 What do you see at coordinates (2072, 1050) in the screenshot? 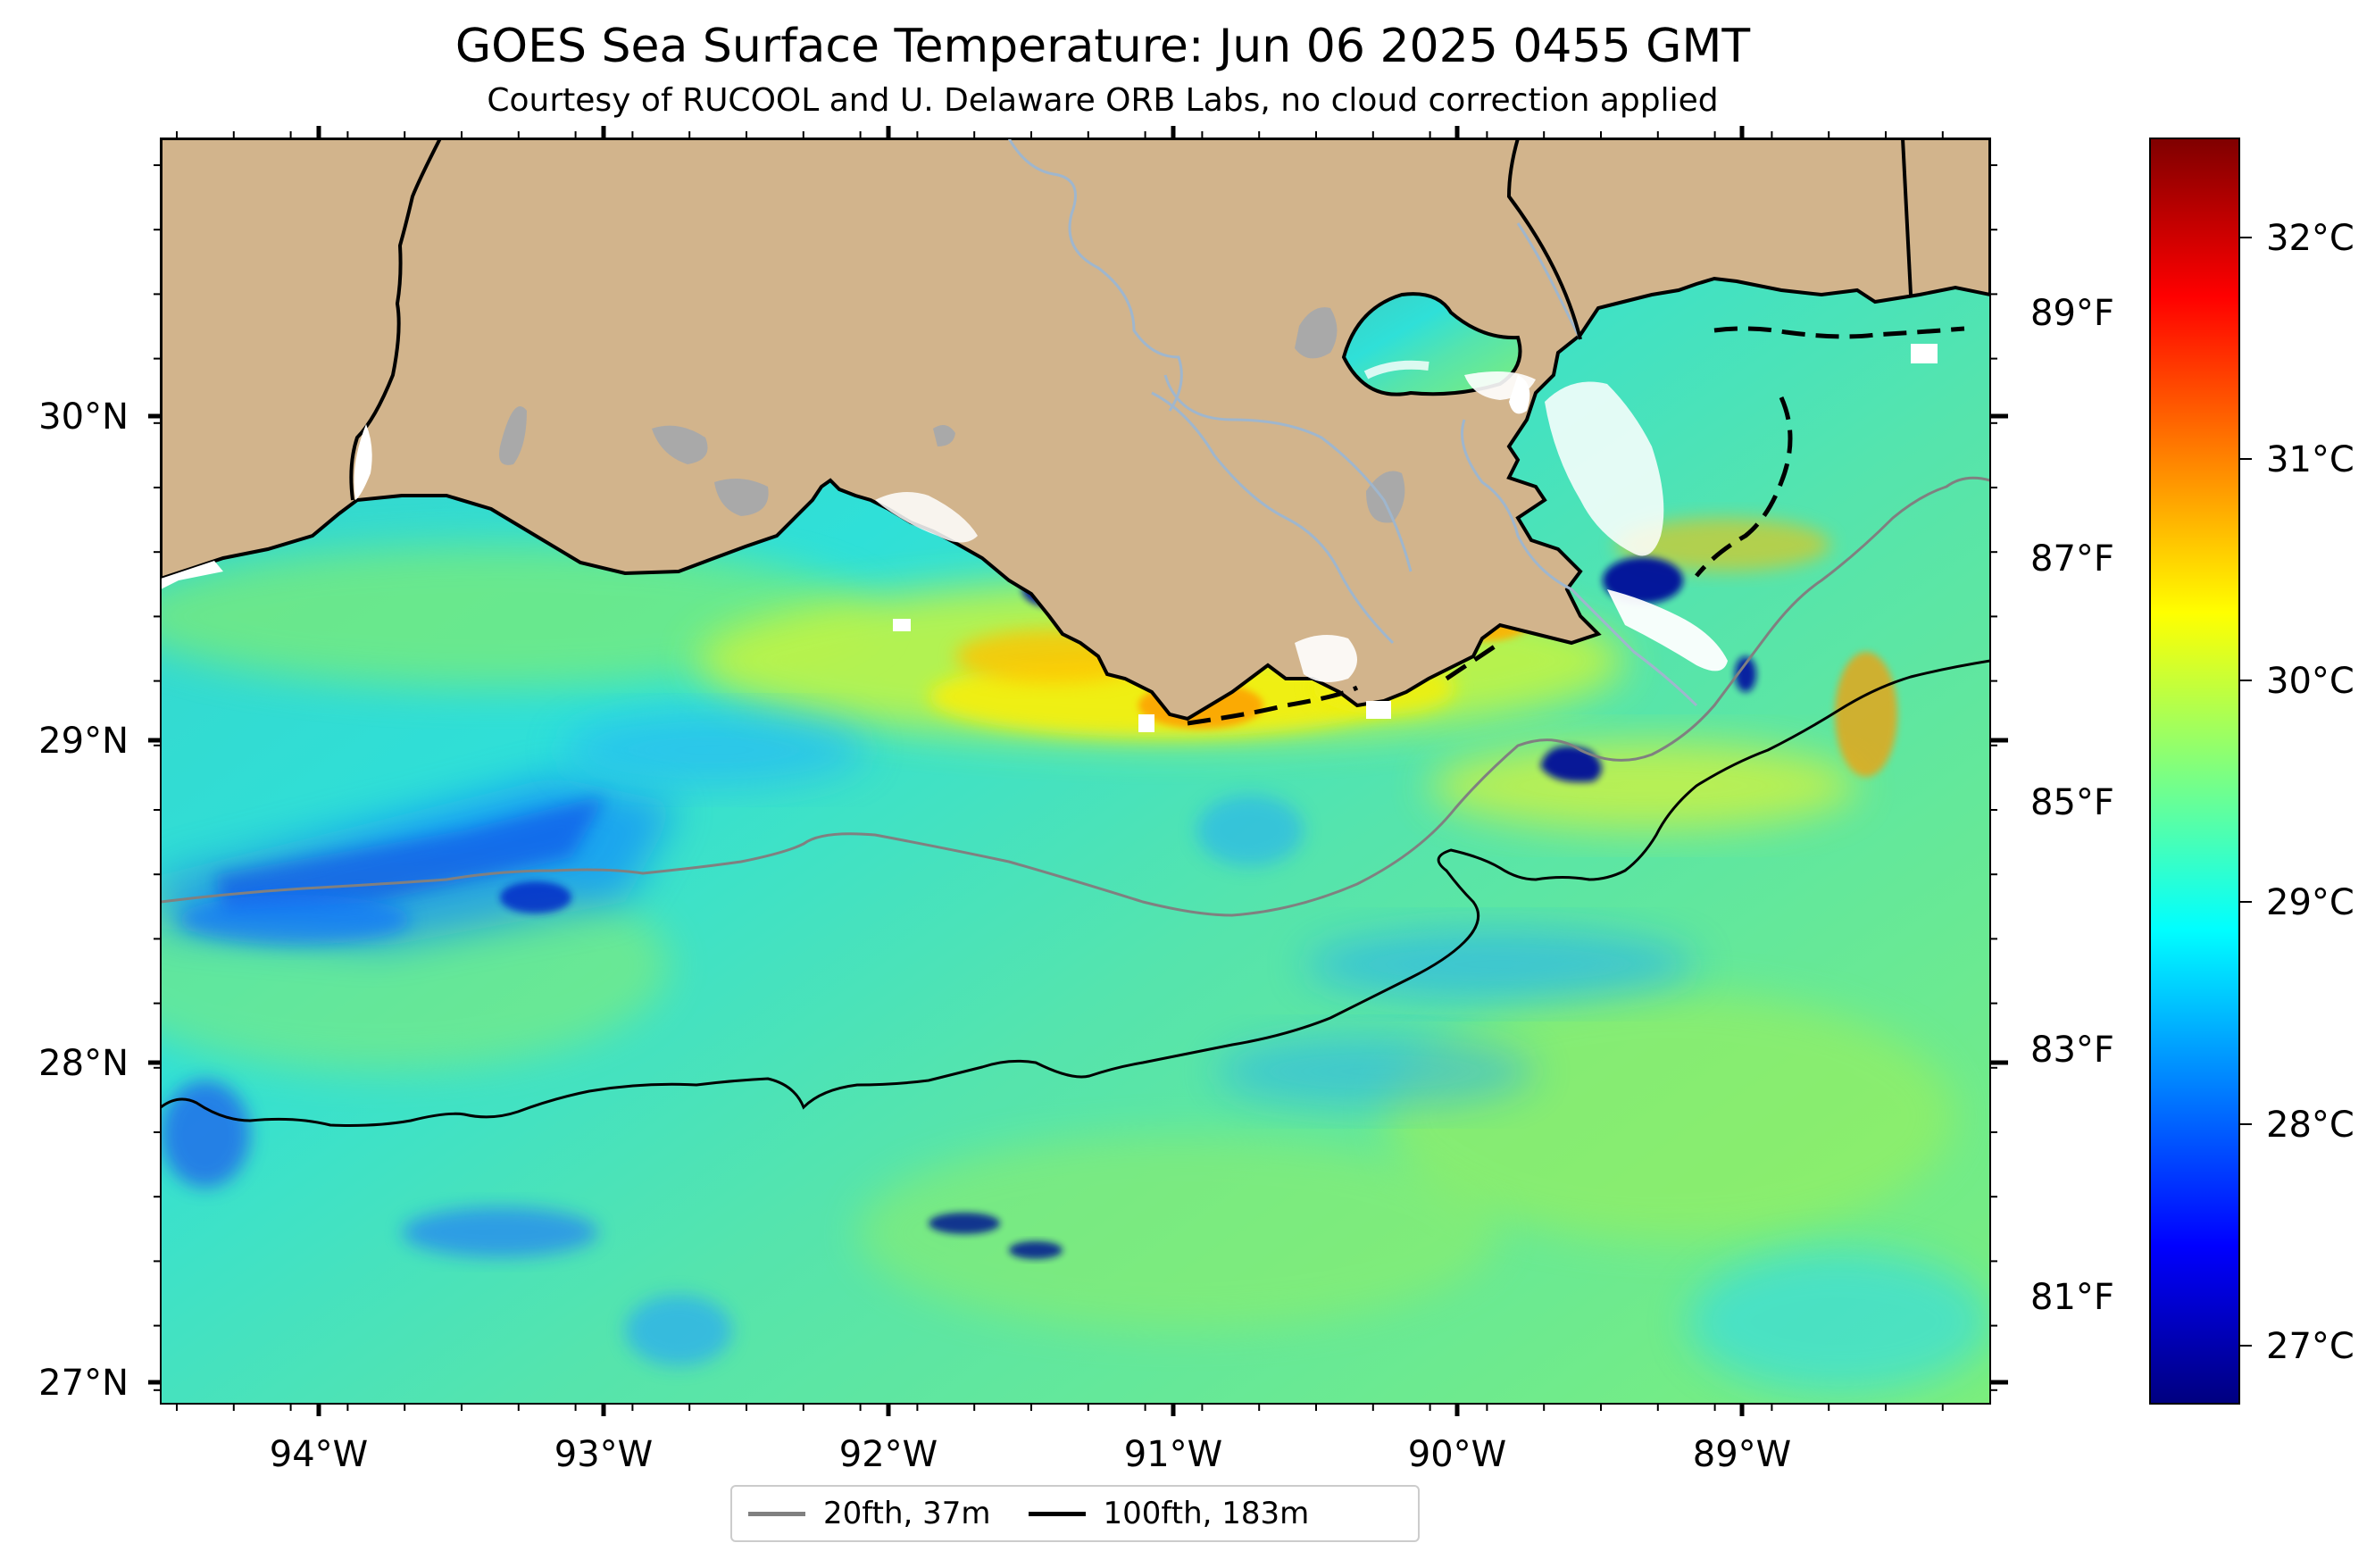
I see `fahrenheit-tick-label: 83°F` at bounding box center [2072, 1050].